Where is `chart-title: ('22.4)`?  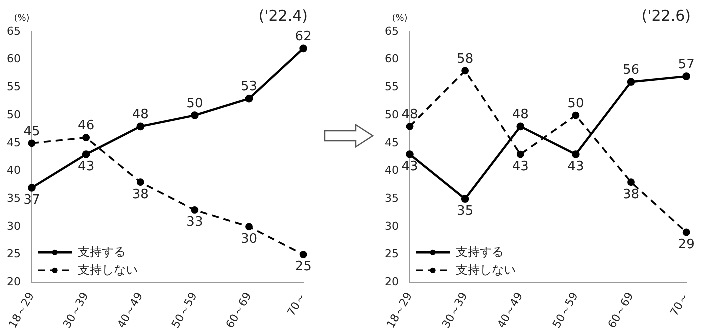 chart-title: ('22.4) is located at coordinates (283, 15).